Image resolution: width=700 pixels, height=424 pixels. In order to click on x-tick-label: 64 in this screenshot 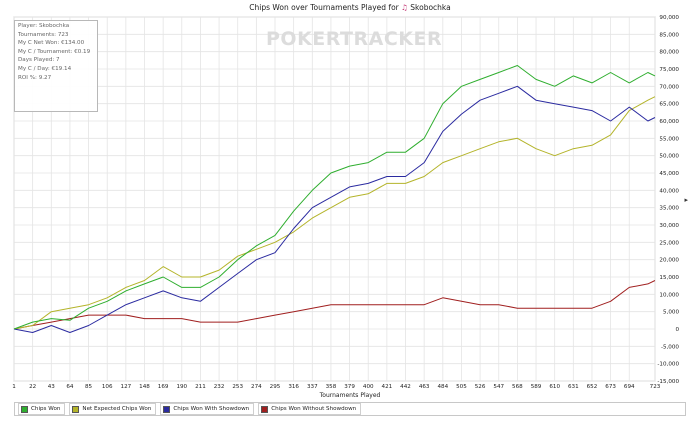, I will do `click(70, 387)`.